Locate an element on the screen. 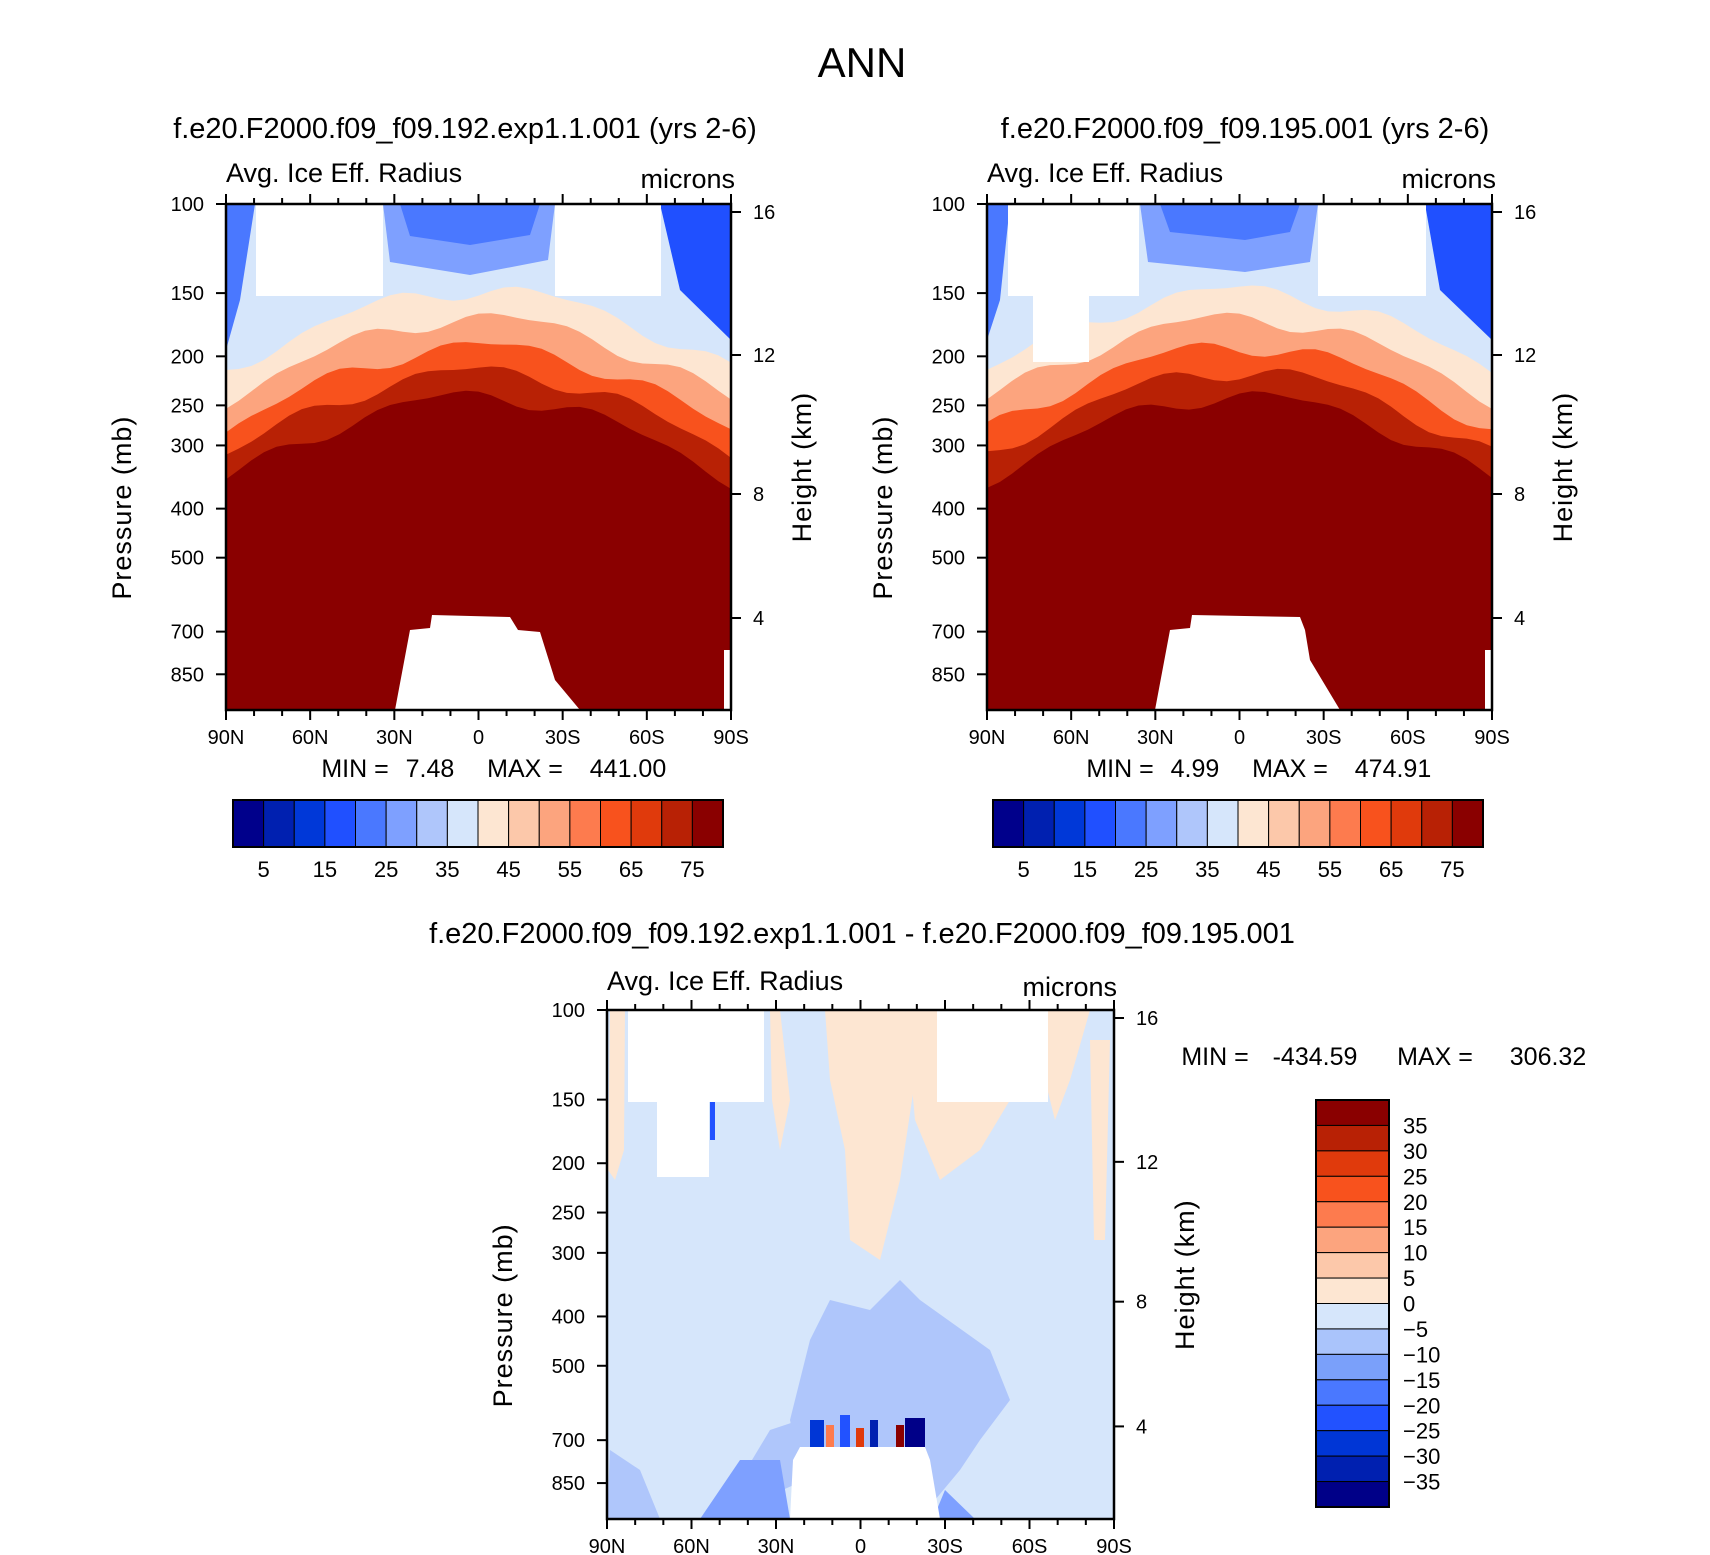  colorbar-frame is located at coordinates (1352, 1303).